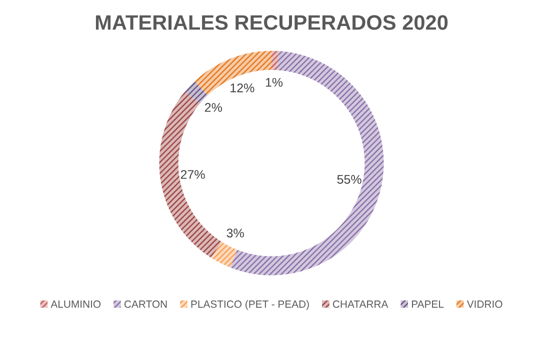 This screenshot has width=543, height=347. I want to click on legend-label: VIDRIO, so click(484, 304).